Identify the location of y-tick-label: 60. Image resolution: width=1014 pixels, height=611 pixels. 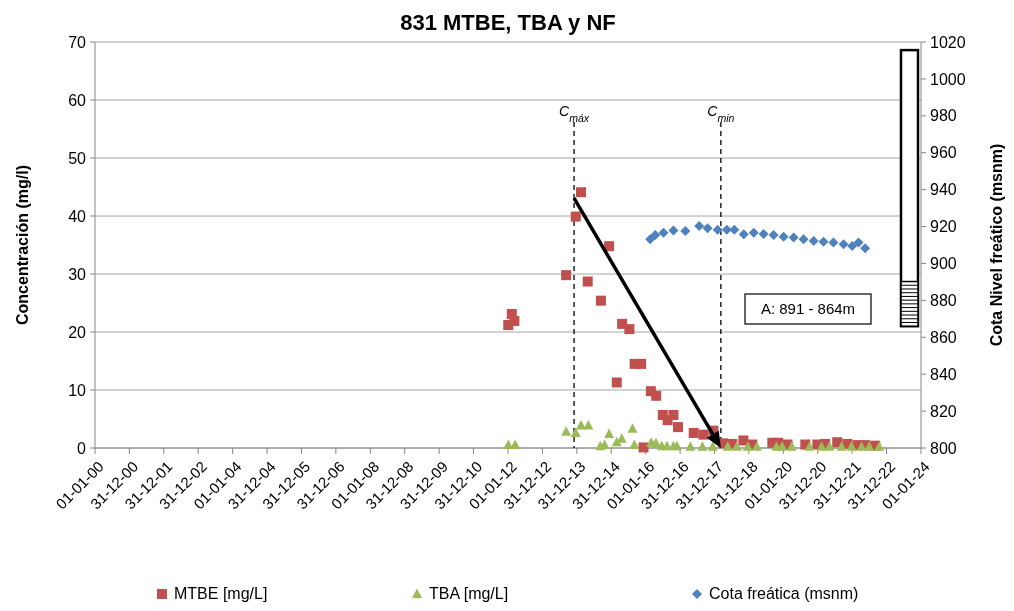
(77, 100).